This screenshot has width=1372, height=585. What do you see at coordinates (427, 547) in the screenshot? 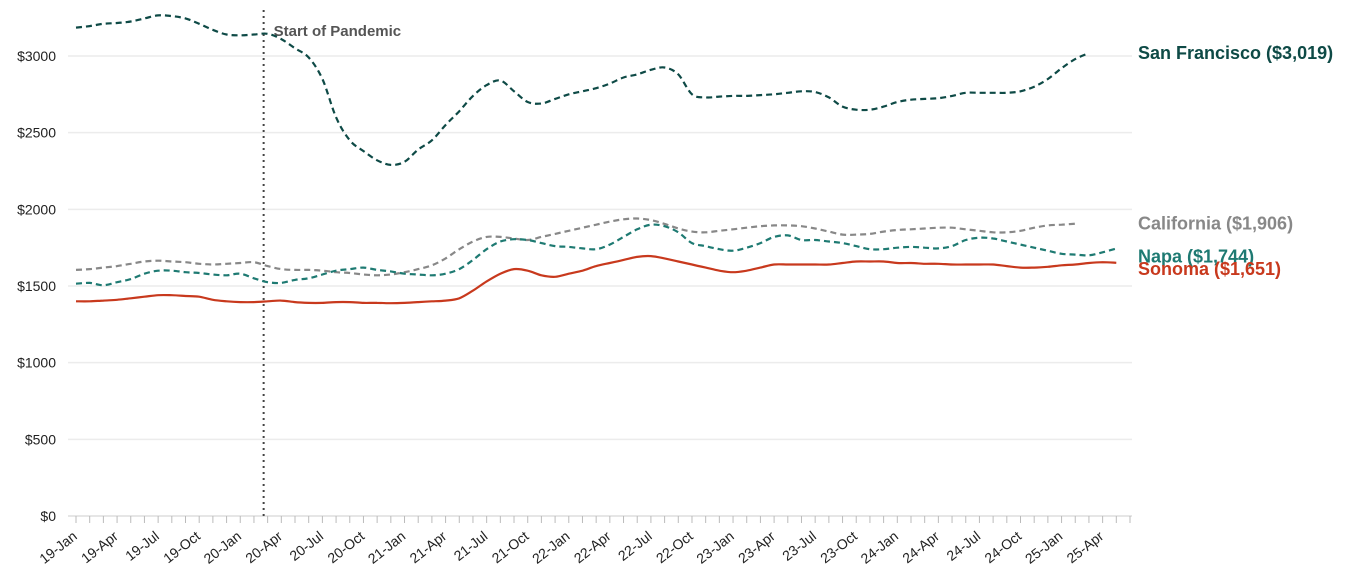
I see `x-tick-label: 21-Apr` at bounding box center [427, 547].